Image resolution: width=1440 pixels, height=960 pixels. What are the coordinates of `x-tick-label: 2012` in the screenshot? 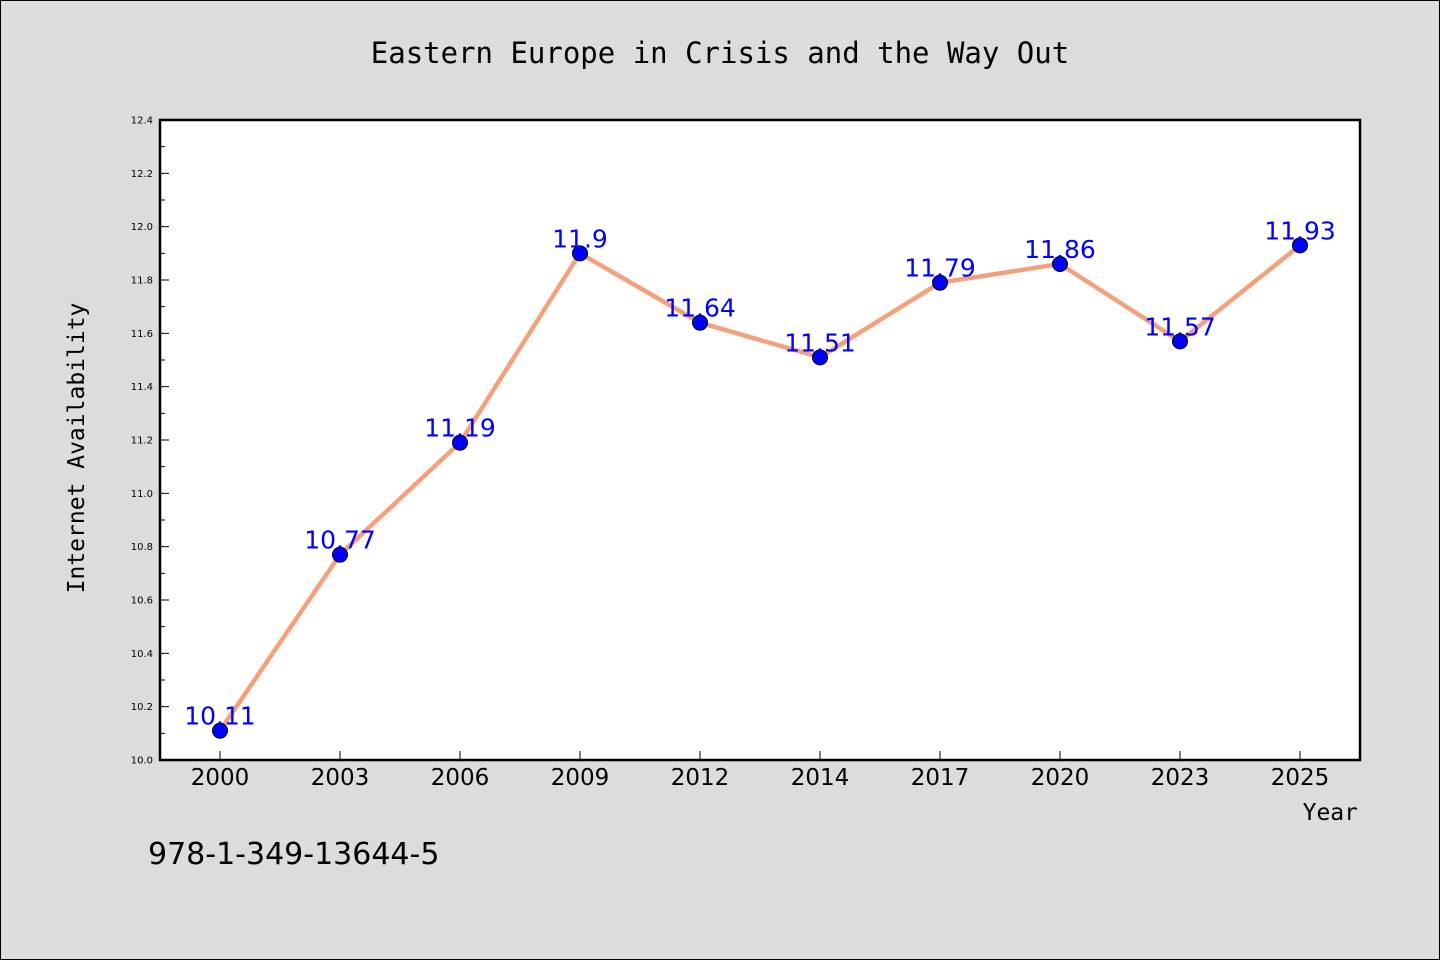 It's located at (700, 778).